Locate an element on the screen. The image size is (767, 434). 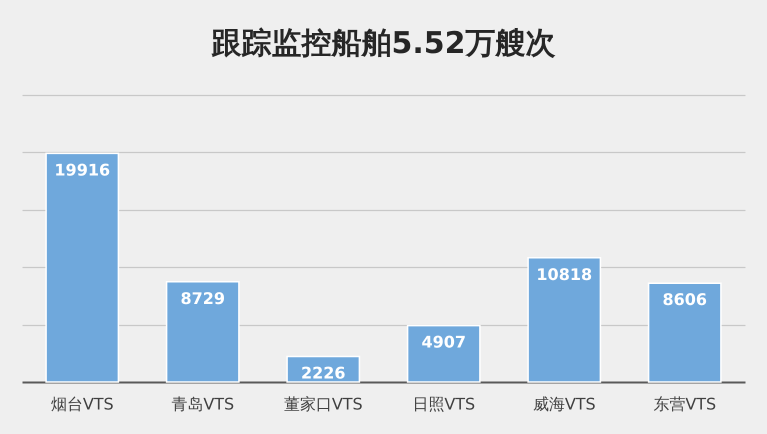
x-tick-label: 威海VTS is located at coordinates (564, 404).